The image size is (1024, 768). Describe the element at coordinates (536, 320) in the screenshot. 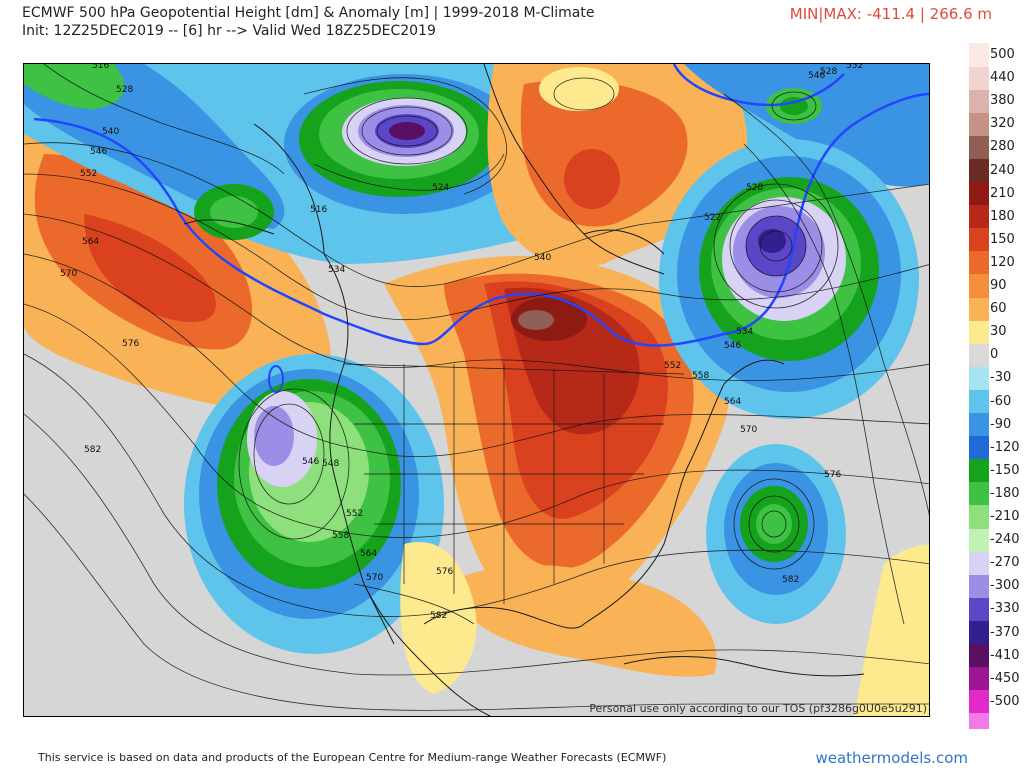

I see `central-ridge-peak` at that location.